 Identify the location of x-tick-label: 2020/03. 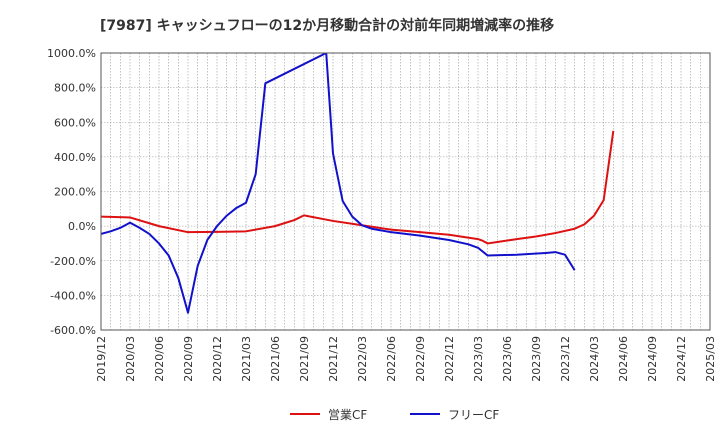
(130, 359).